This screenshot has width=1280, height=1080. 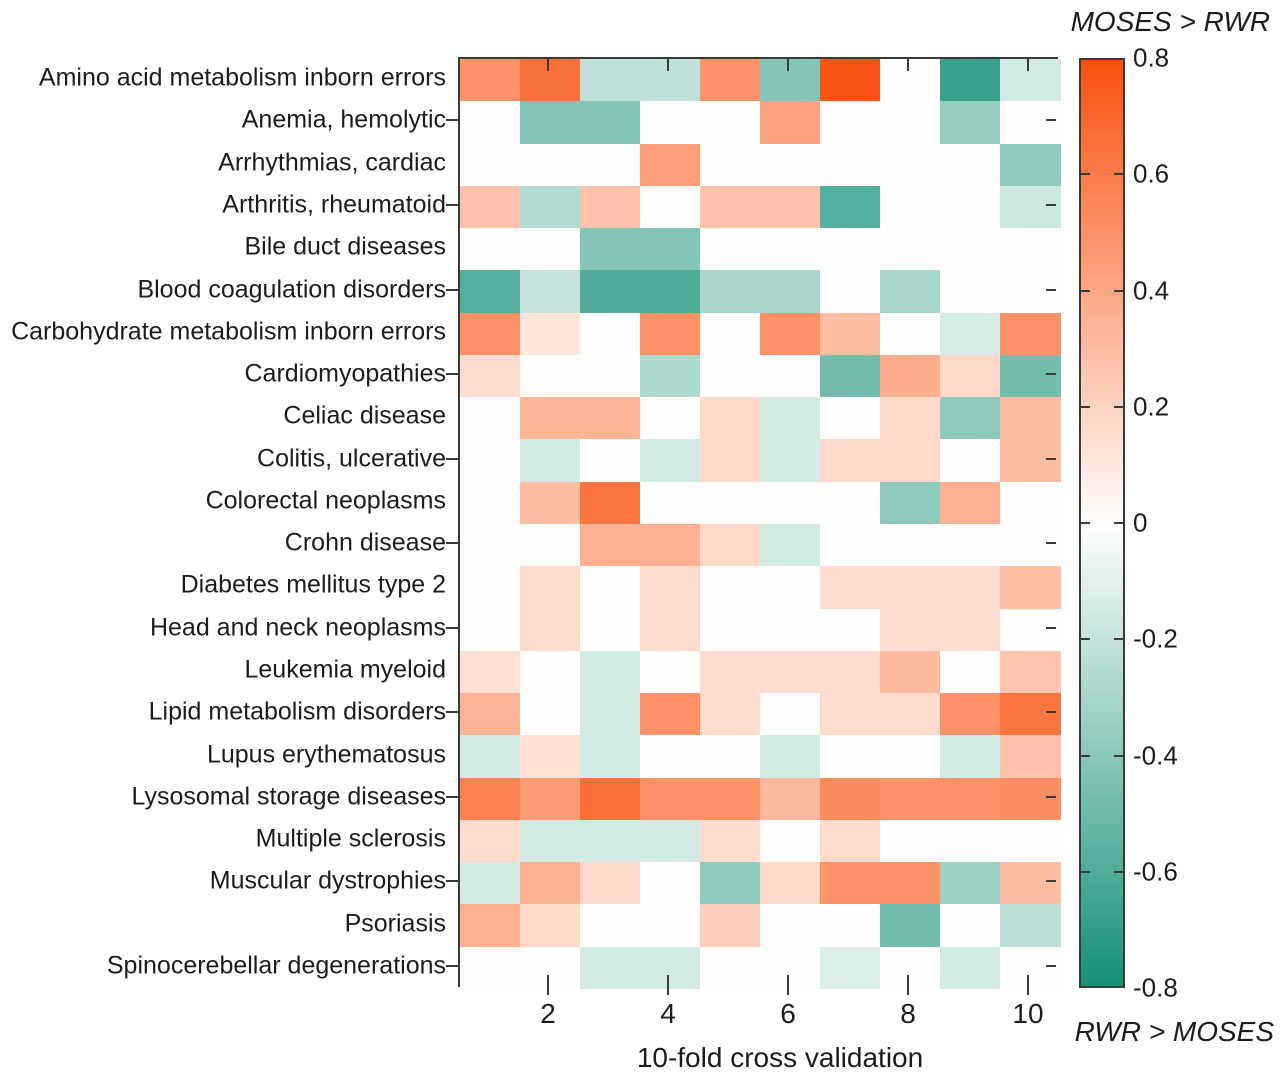 I want to click on x-tick-label: 6, so click(x=788, y=1013).